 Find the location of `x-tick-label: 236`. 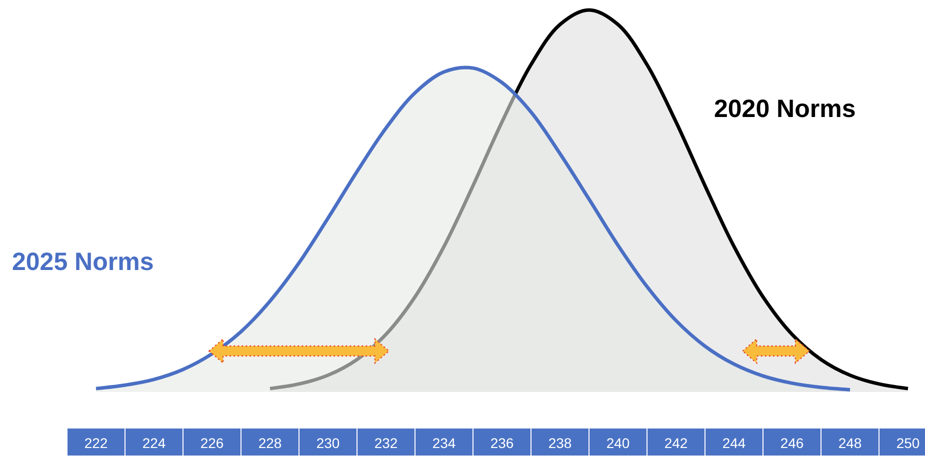

x-tick-label: 236 is located at coordinates (502, 443).